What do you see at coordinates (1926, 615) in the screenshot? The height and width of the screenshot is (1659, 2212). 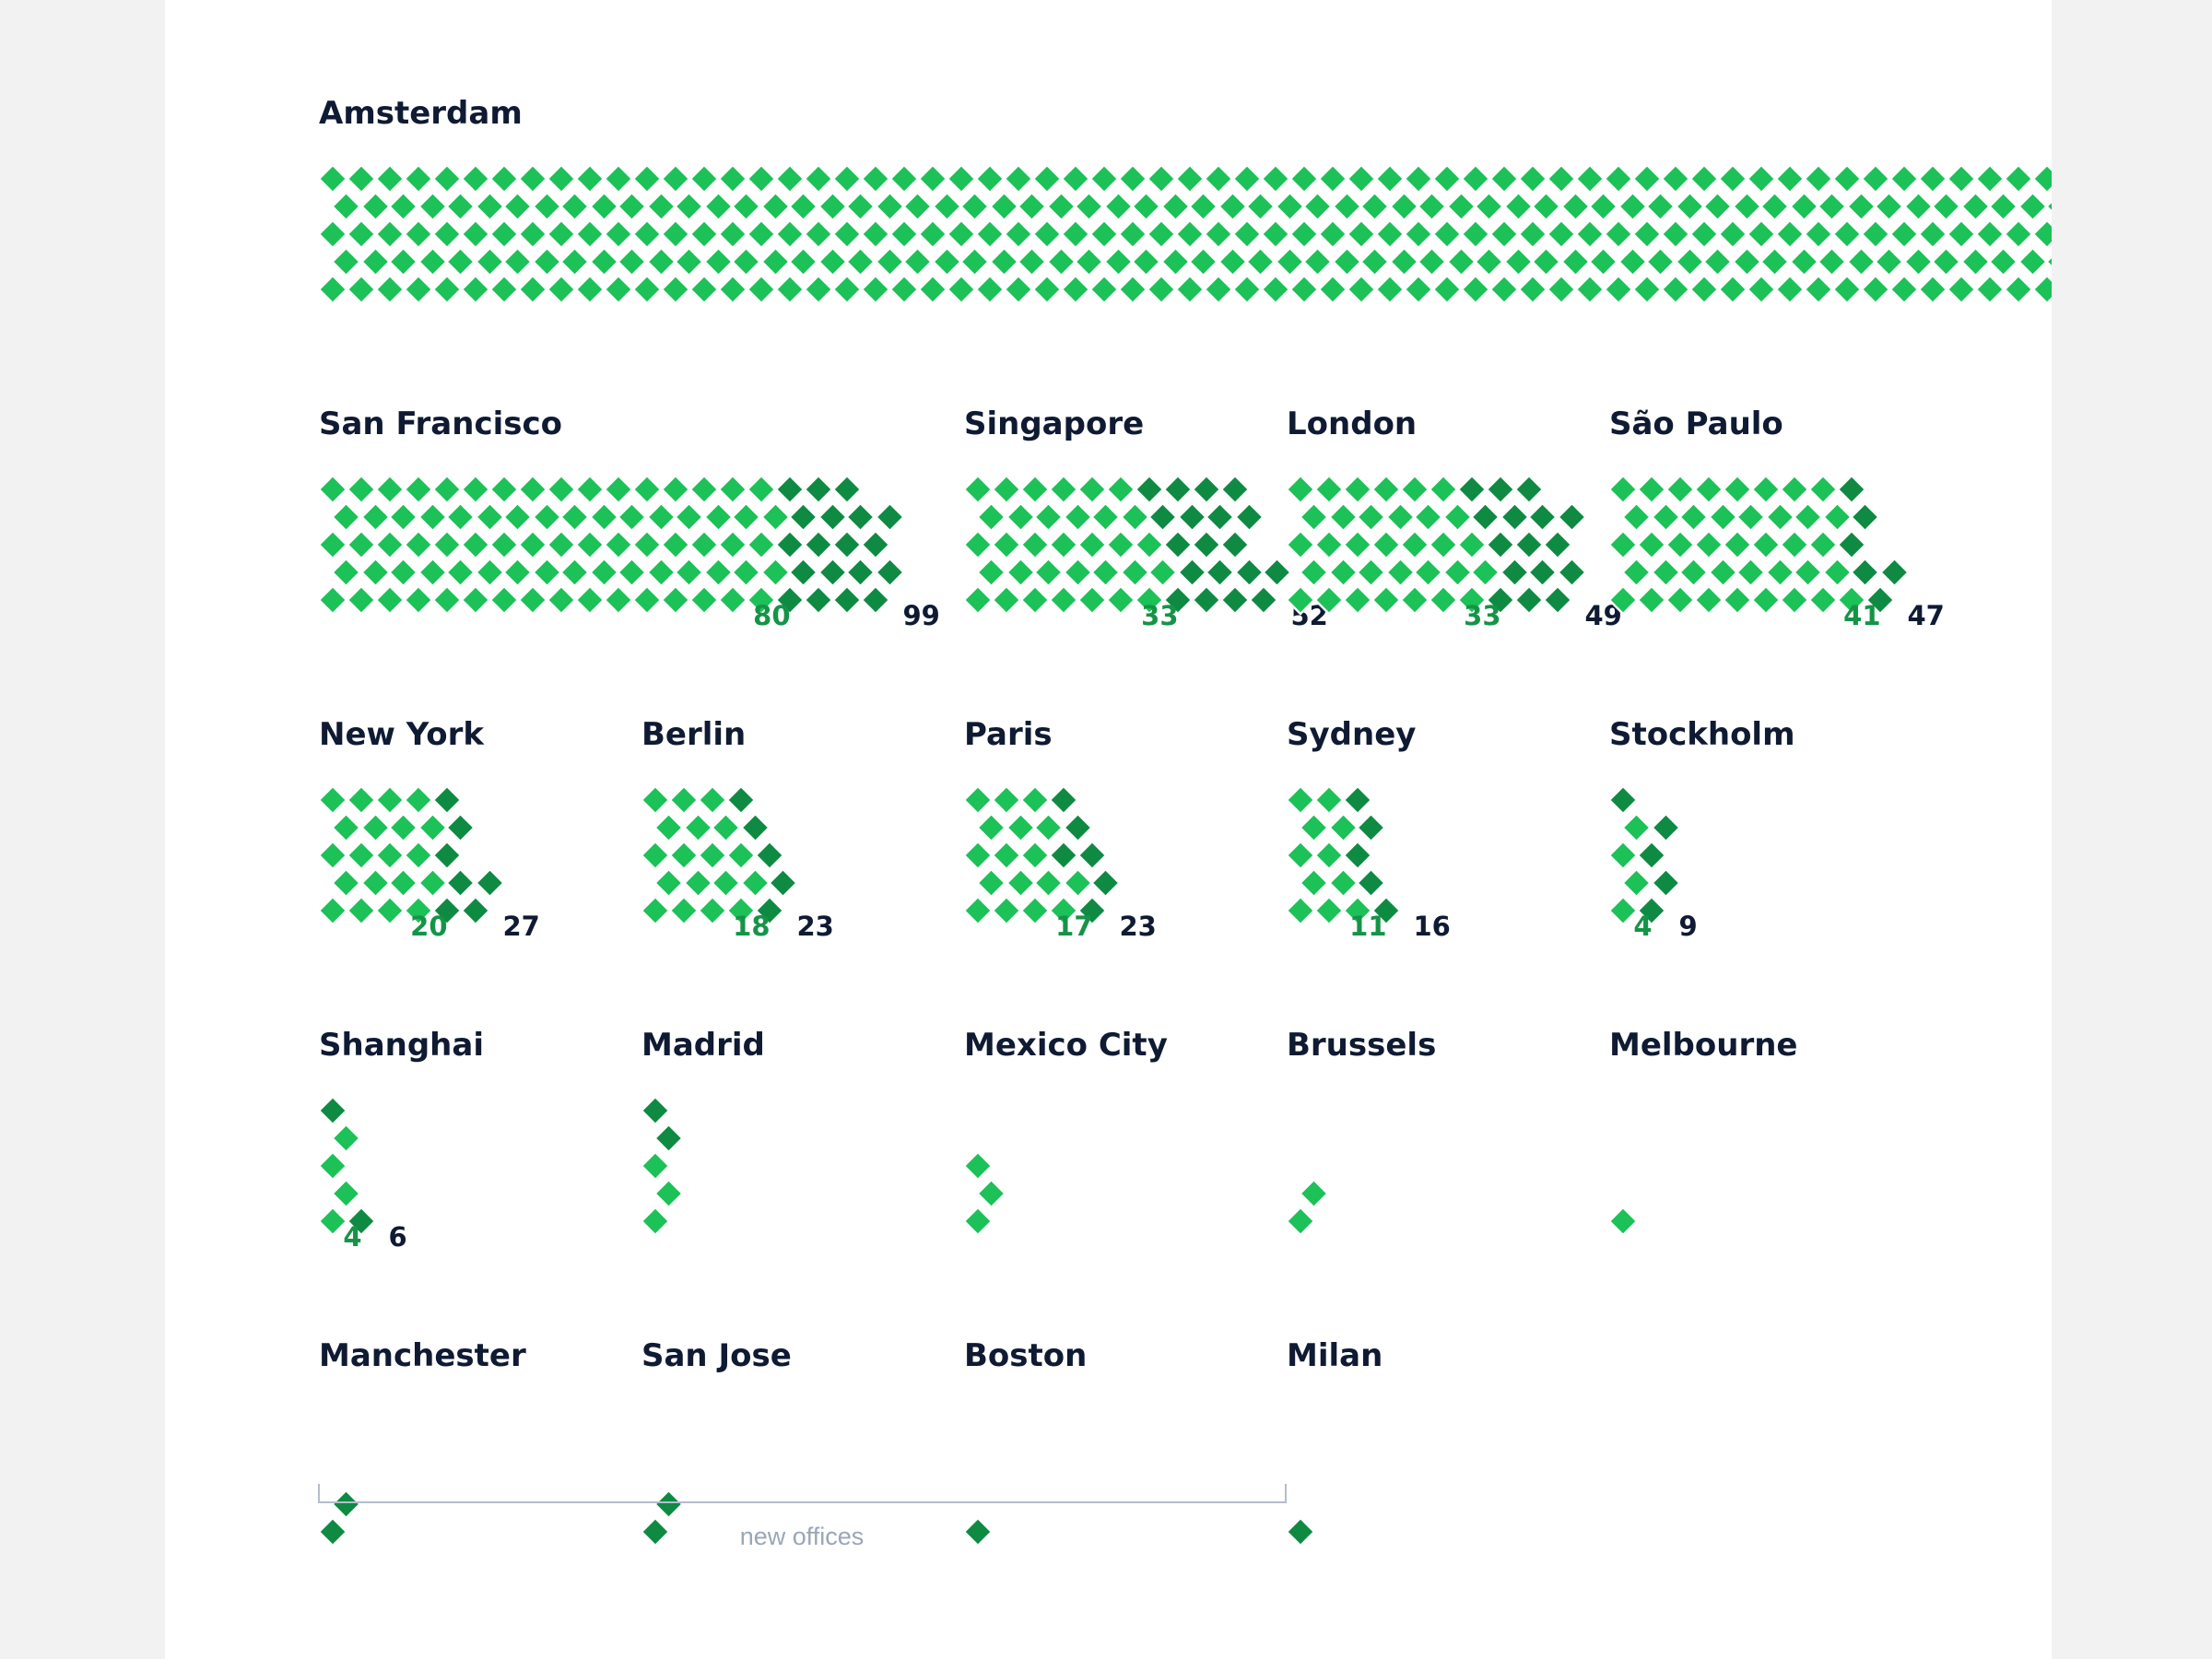 I see `value-2018: 47` at bounding box center [1926, 615].